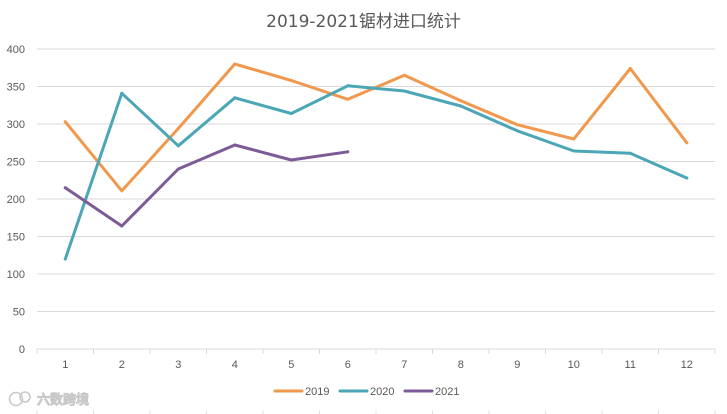  I want to click on y-tick-label: 0, so click(22, 350).